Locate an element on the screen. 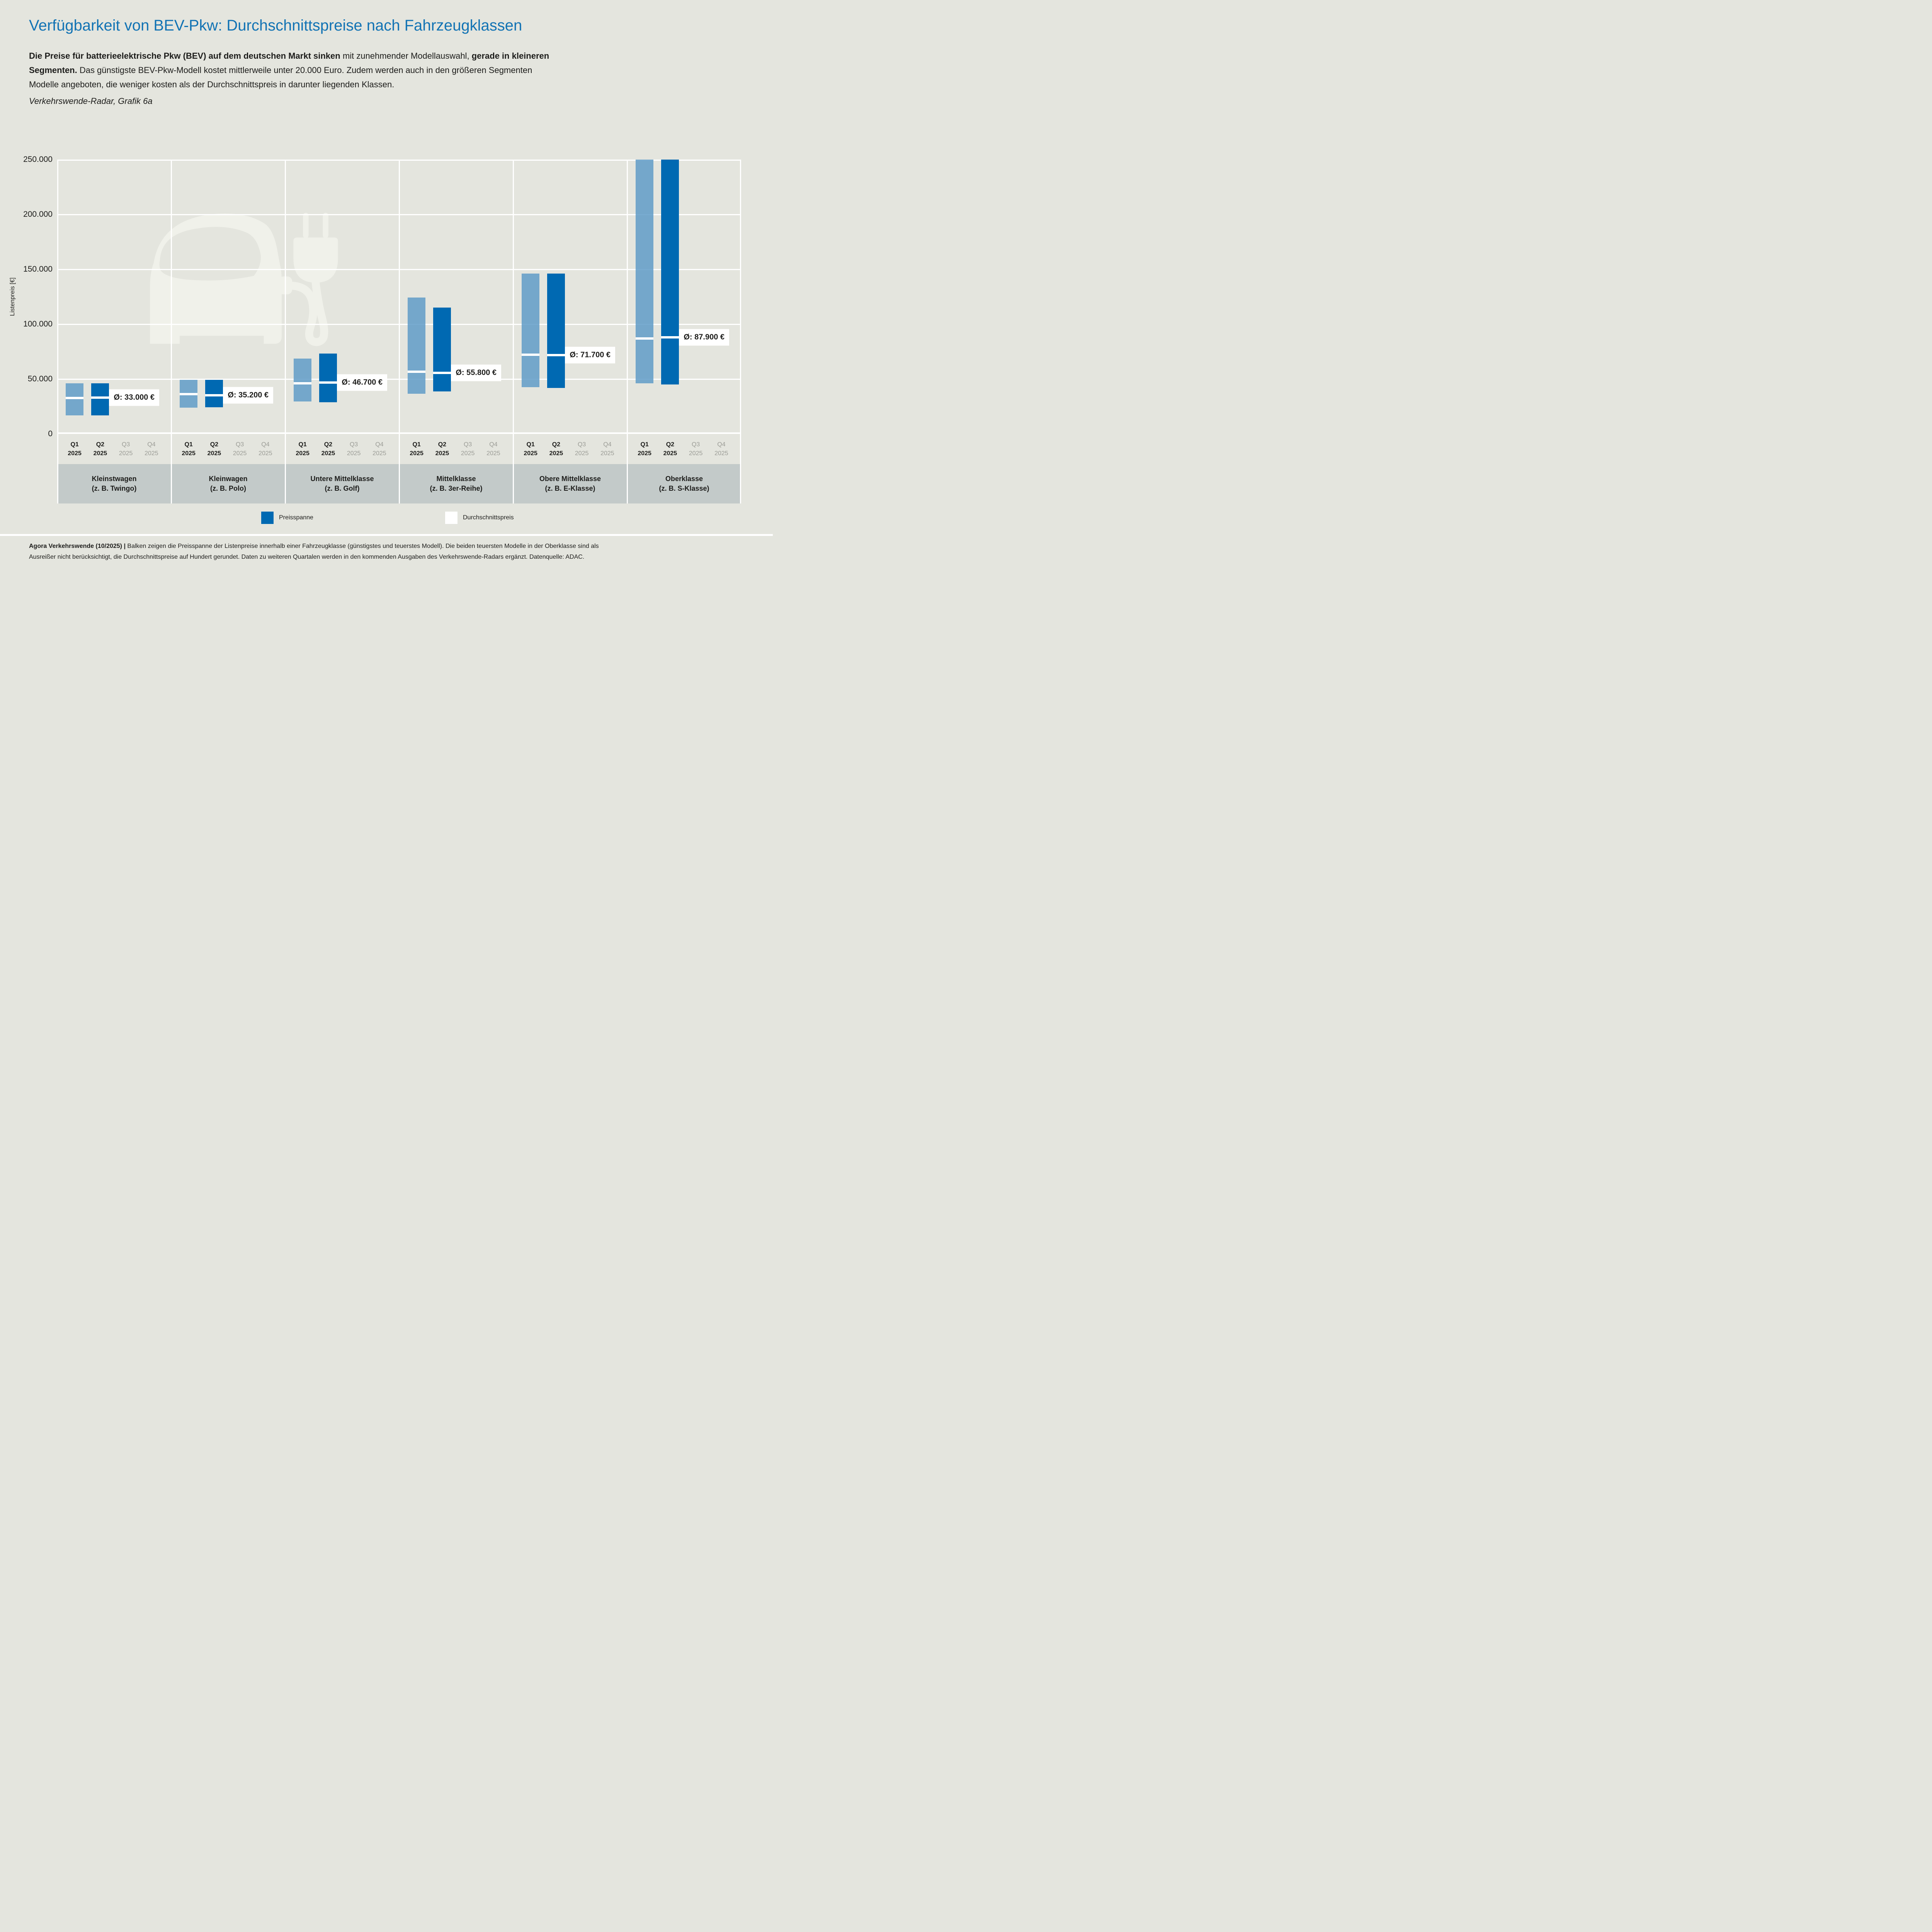  class-example: (z. B. Twingo) is located at coordinates (114, 489).